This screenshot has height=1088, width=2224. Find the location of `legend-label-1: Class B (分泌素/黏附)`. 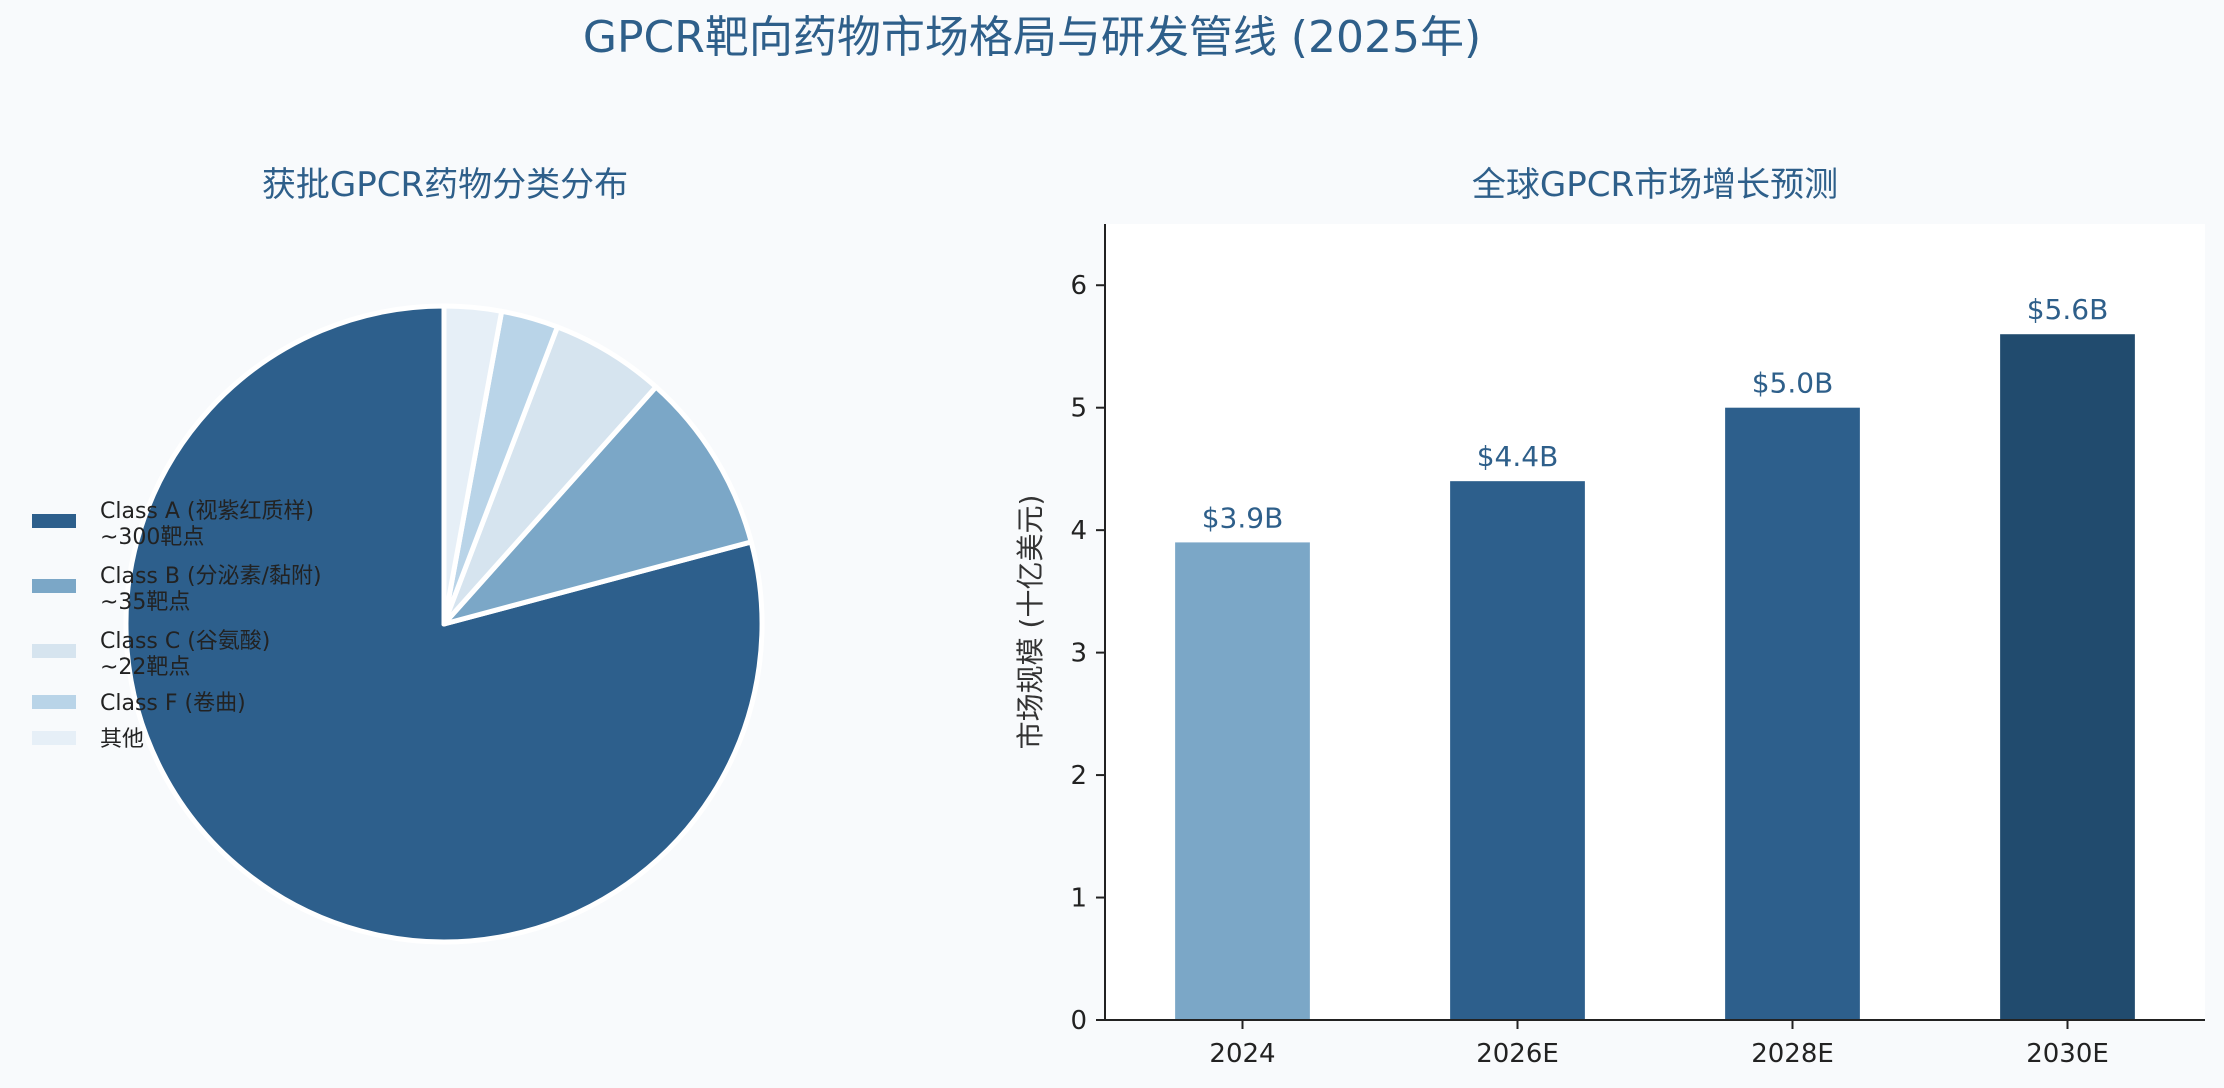

legend-label-1: Class B (分泌素/黏附) is located at coordinates (211, 576).